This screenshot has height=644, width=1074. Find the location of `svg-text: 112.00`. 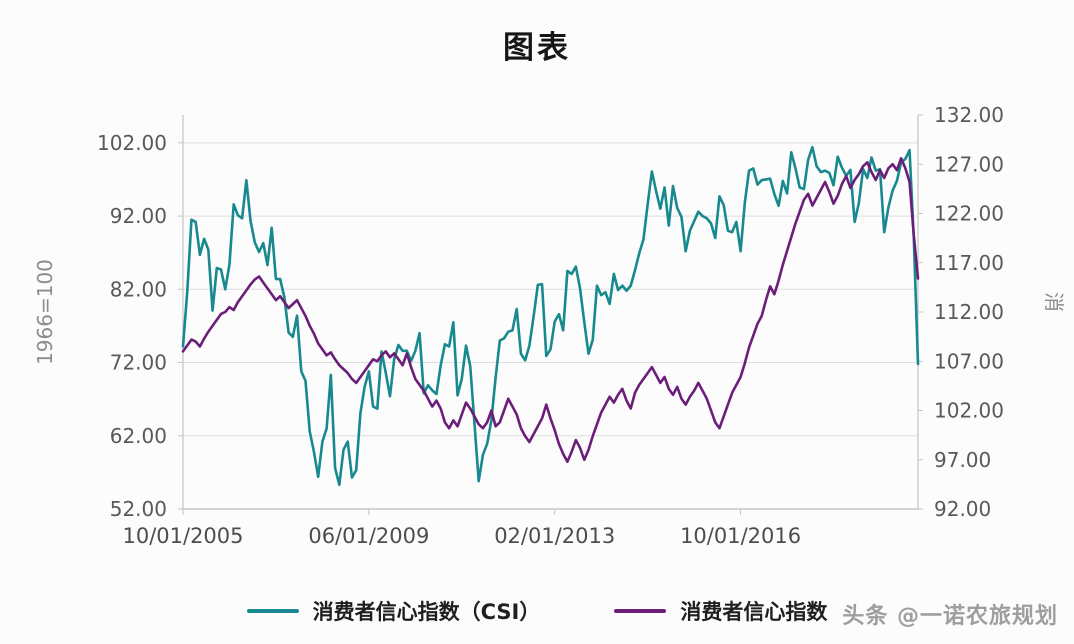

svg-text: 112.00 is located at coordinates (969, 312).